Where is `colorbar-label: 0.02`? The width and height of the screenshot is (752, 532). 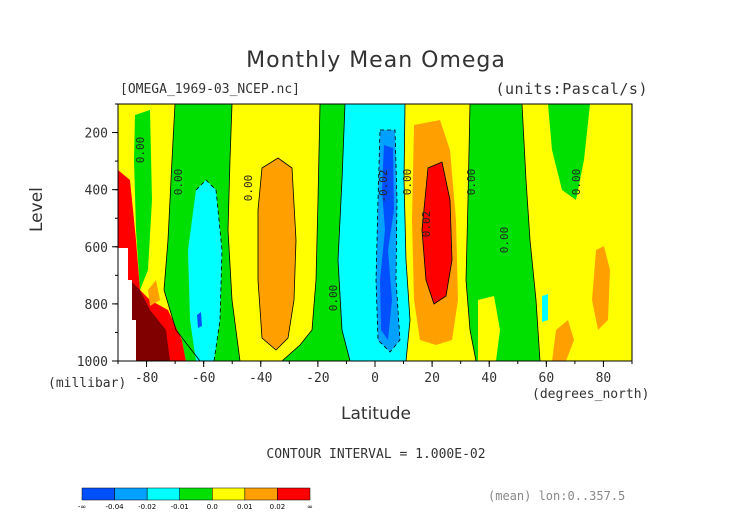
colorbar-label: 0.02 is located at coordinates (278, 507).